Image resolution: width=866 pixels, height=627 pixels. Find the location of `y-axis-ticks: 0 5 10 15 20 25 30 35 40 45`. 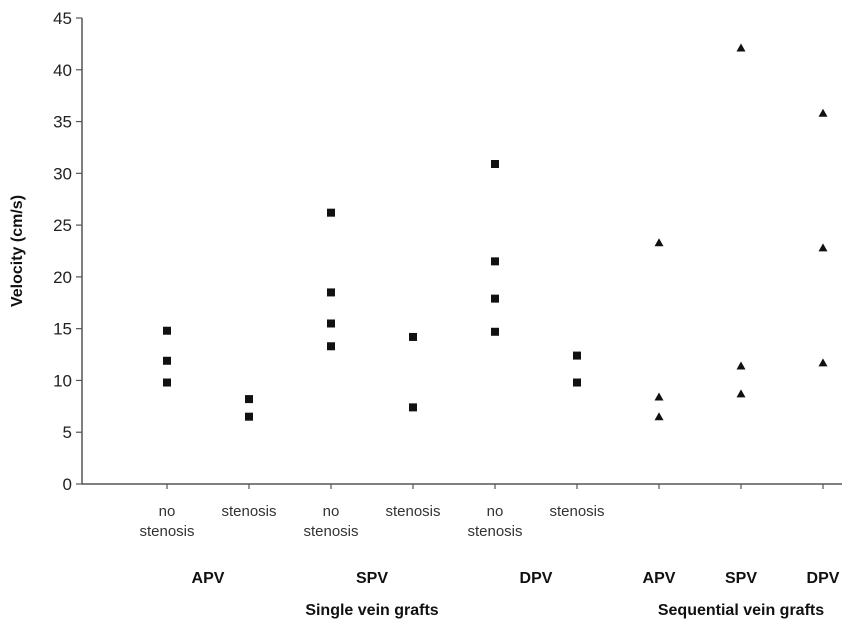

y-axis-ticks: 0 5 10 15 20 25 30 35 40 45 is located at coordinates (67, 251).